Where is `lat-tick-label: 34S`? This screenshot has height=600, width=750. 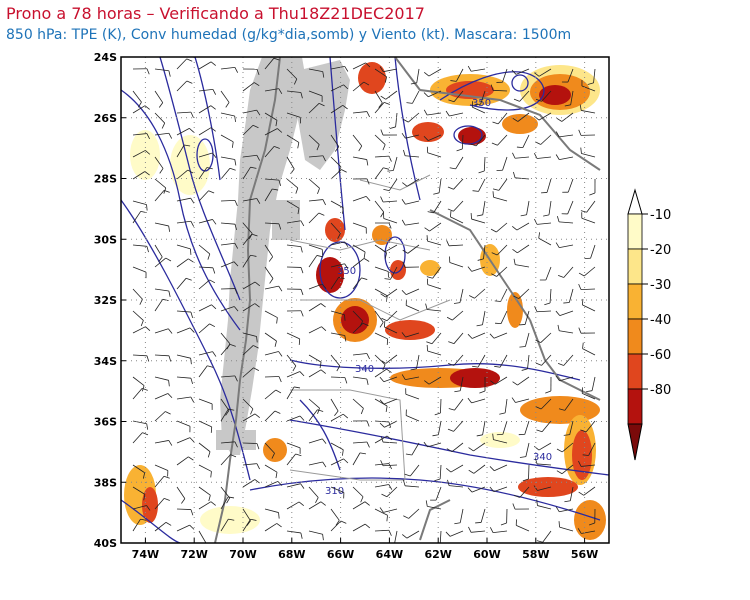
lat-tick-label: 34S is located at coordinates (105, 361).